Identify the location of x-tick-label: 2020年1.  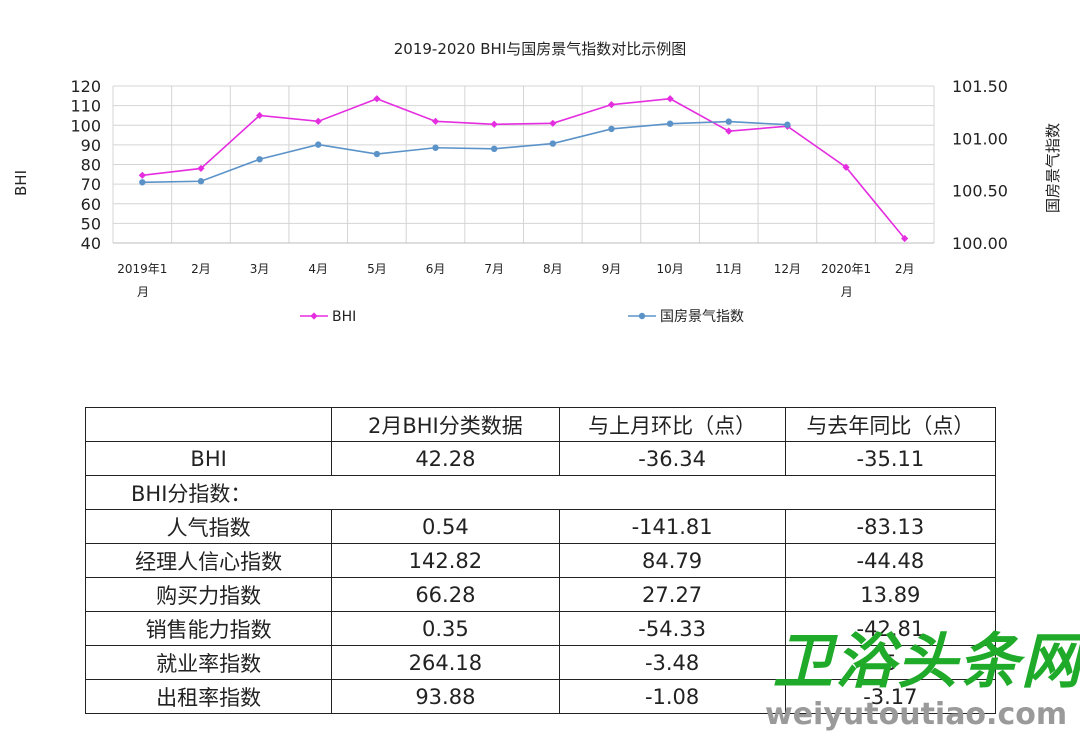
(846, 269).